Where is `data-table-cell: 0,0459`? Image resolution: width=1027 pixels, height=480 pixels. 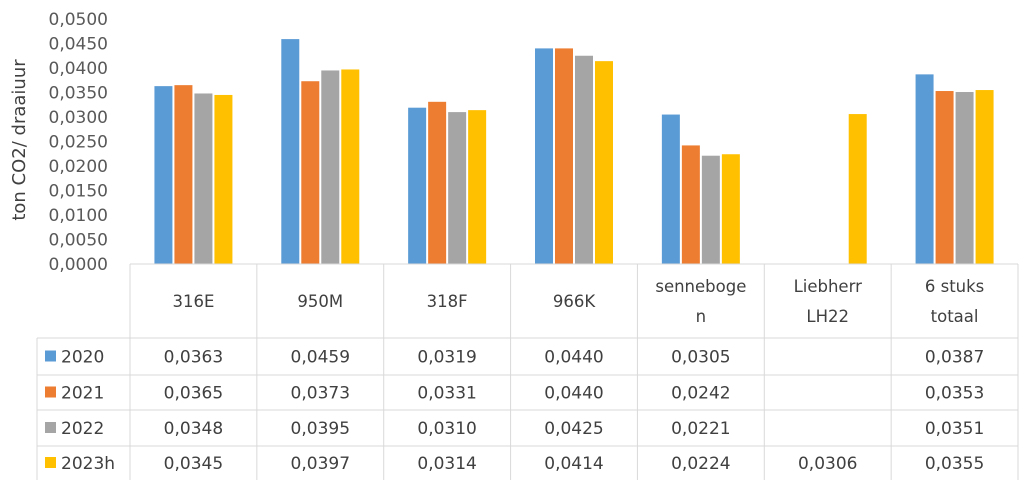 data-table-cell: 0,0459 is located at coordinates (320, 358).